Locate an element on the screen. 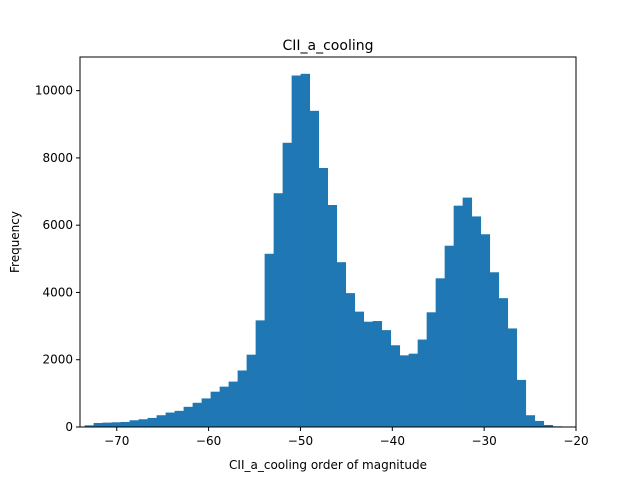 The height and width of the screenshot is (480, 640). y-tick-label: 10000 is located at coordinates (54, 91).